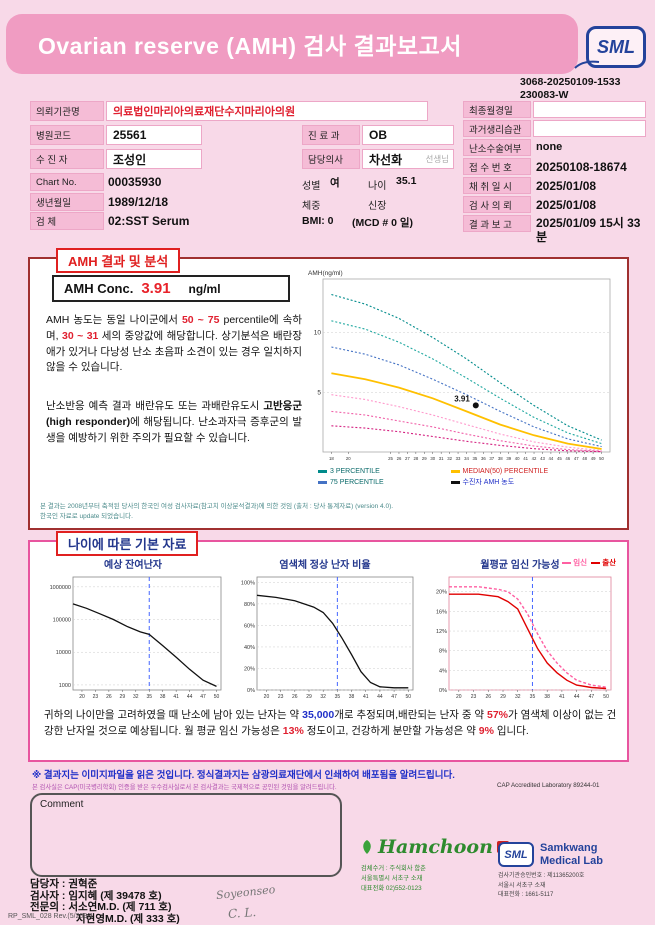 The image size is (655, 925). I want to click on report-title: Ovarian reserve (AMH) 검사 결과보고서, so click(250, 46).